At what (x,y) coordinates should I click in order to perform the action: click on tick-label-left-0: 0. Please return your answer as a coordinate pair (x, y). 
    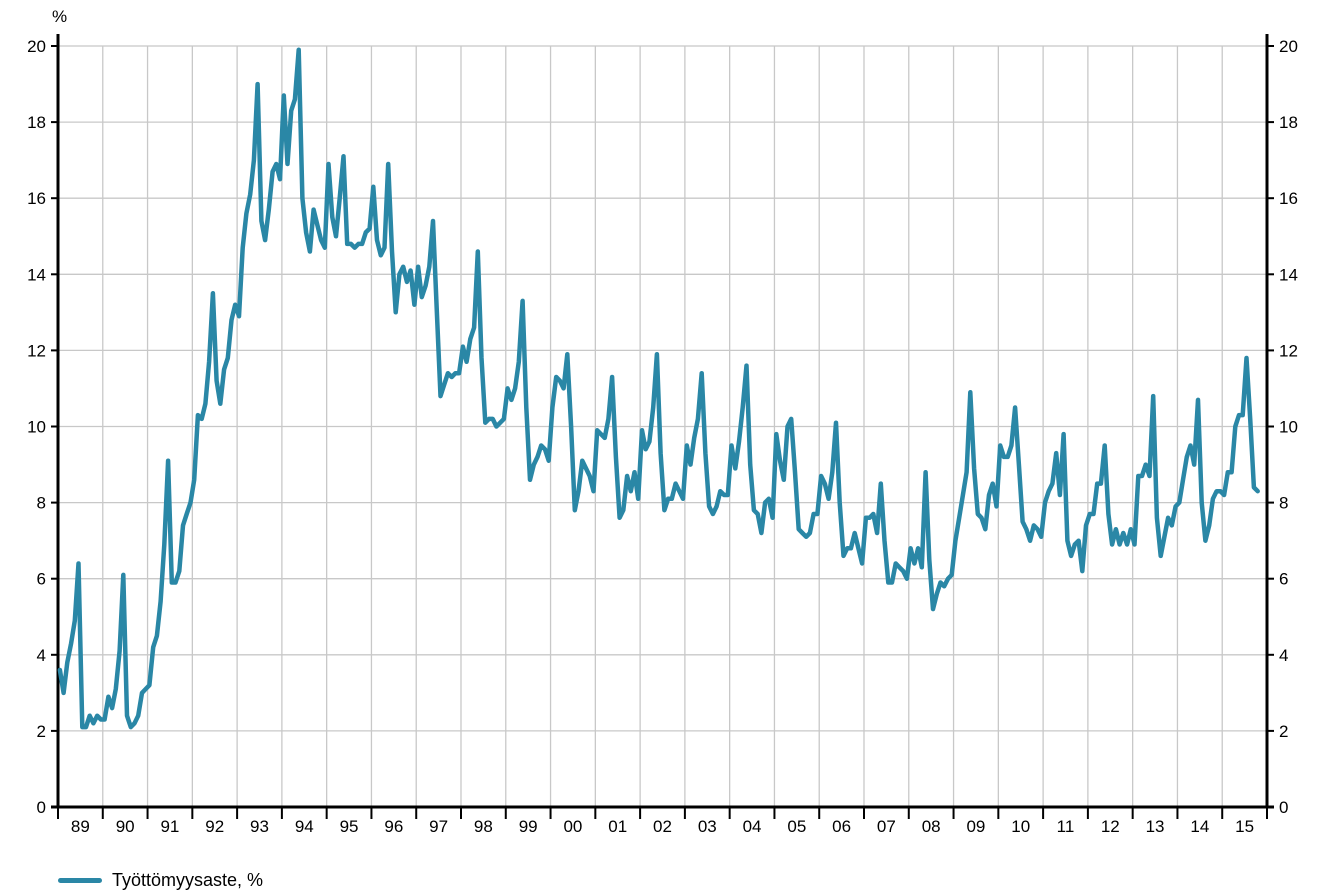
    Looking at the image, I should click on (41, 807).